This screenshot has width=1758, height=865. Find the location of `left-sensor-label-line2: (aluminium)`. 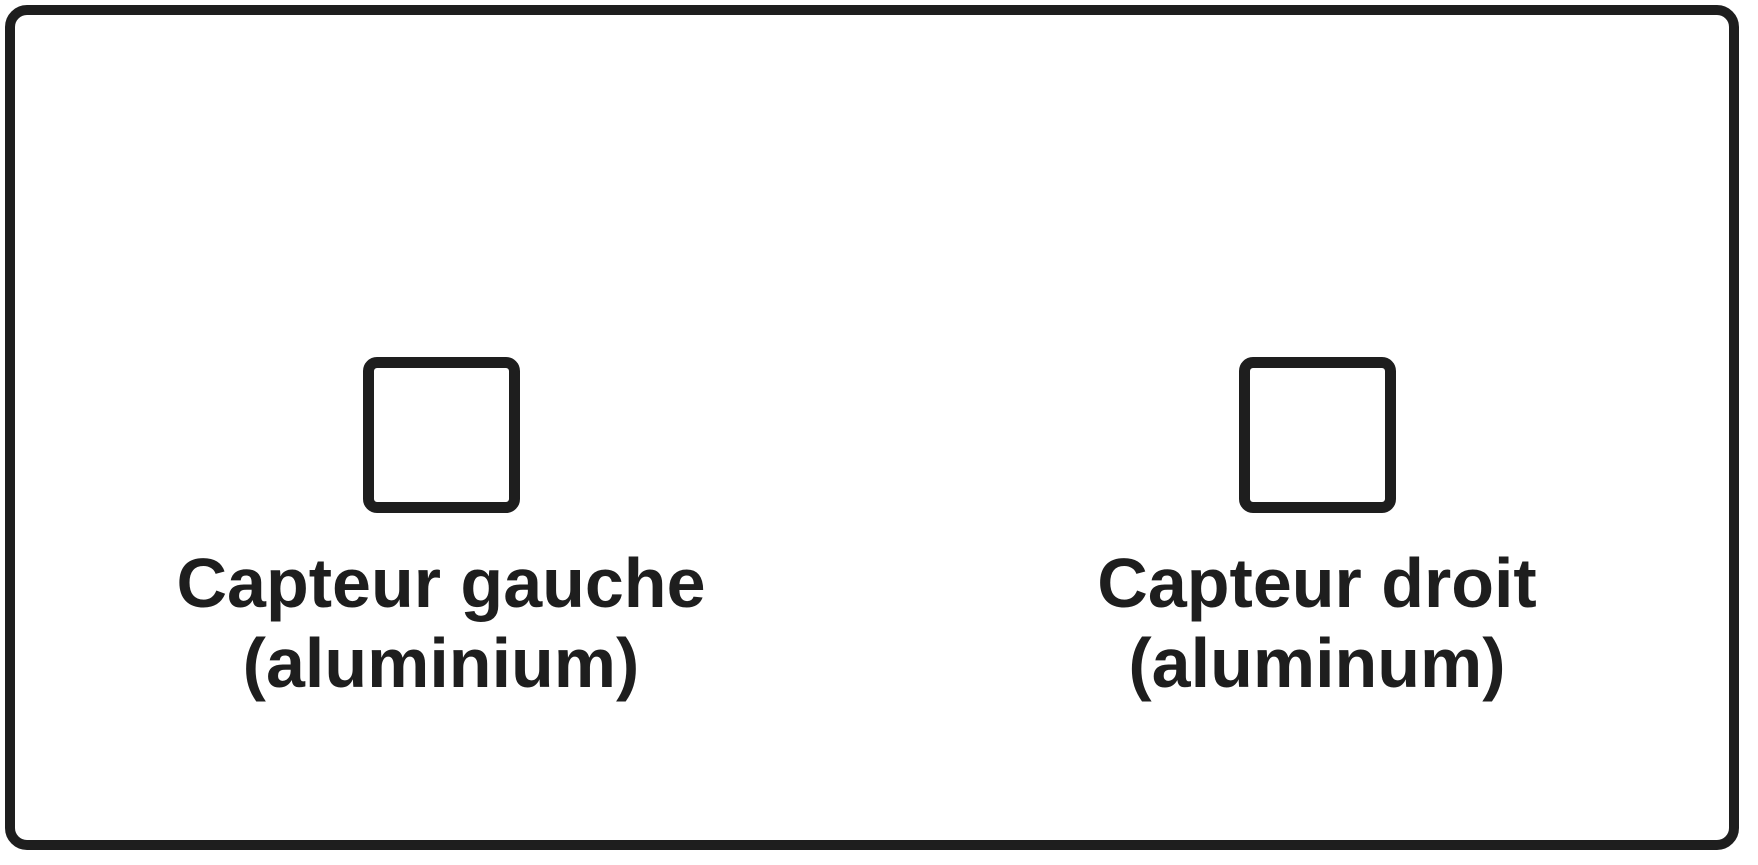

left-sensor-label-line2: (aluminium) is located at coordinates (441, 663).